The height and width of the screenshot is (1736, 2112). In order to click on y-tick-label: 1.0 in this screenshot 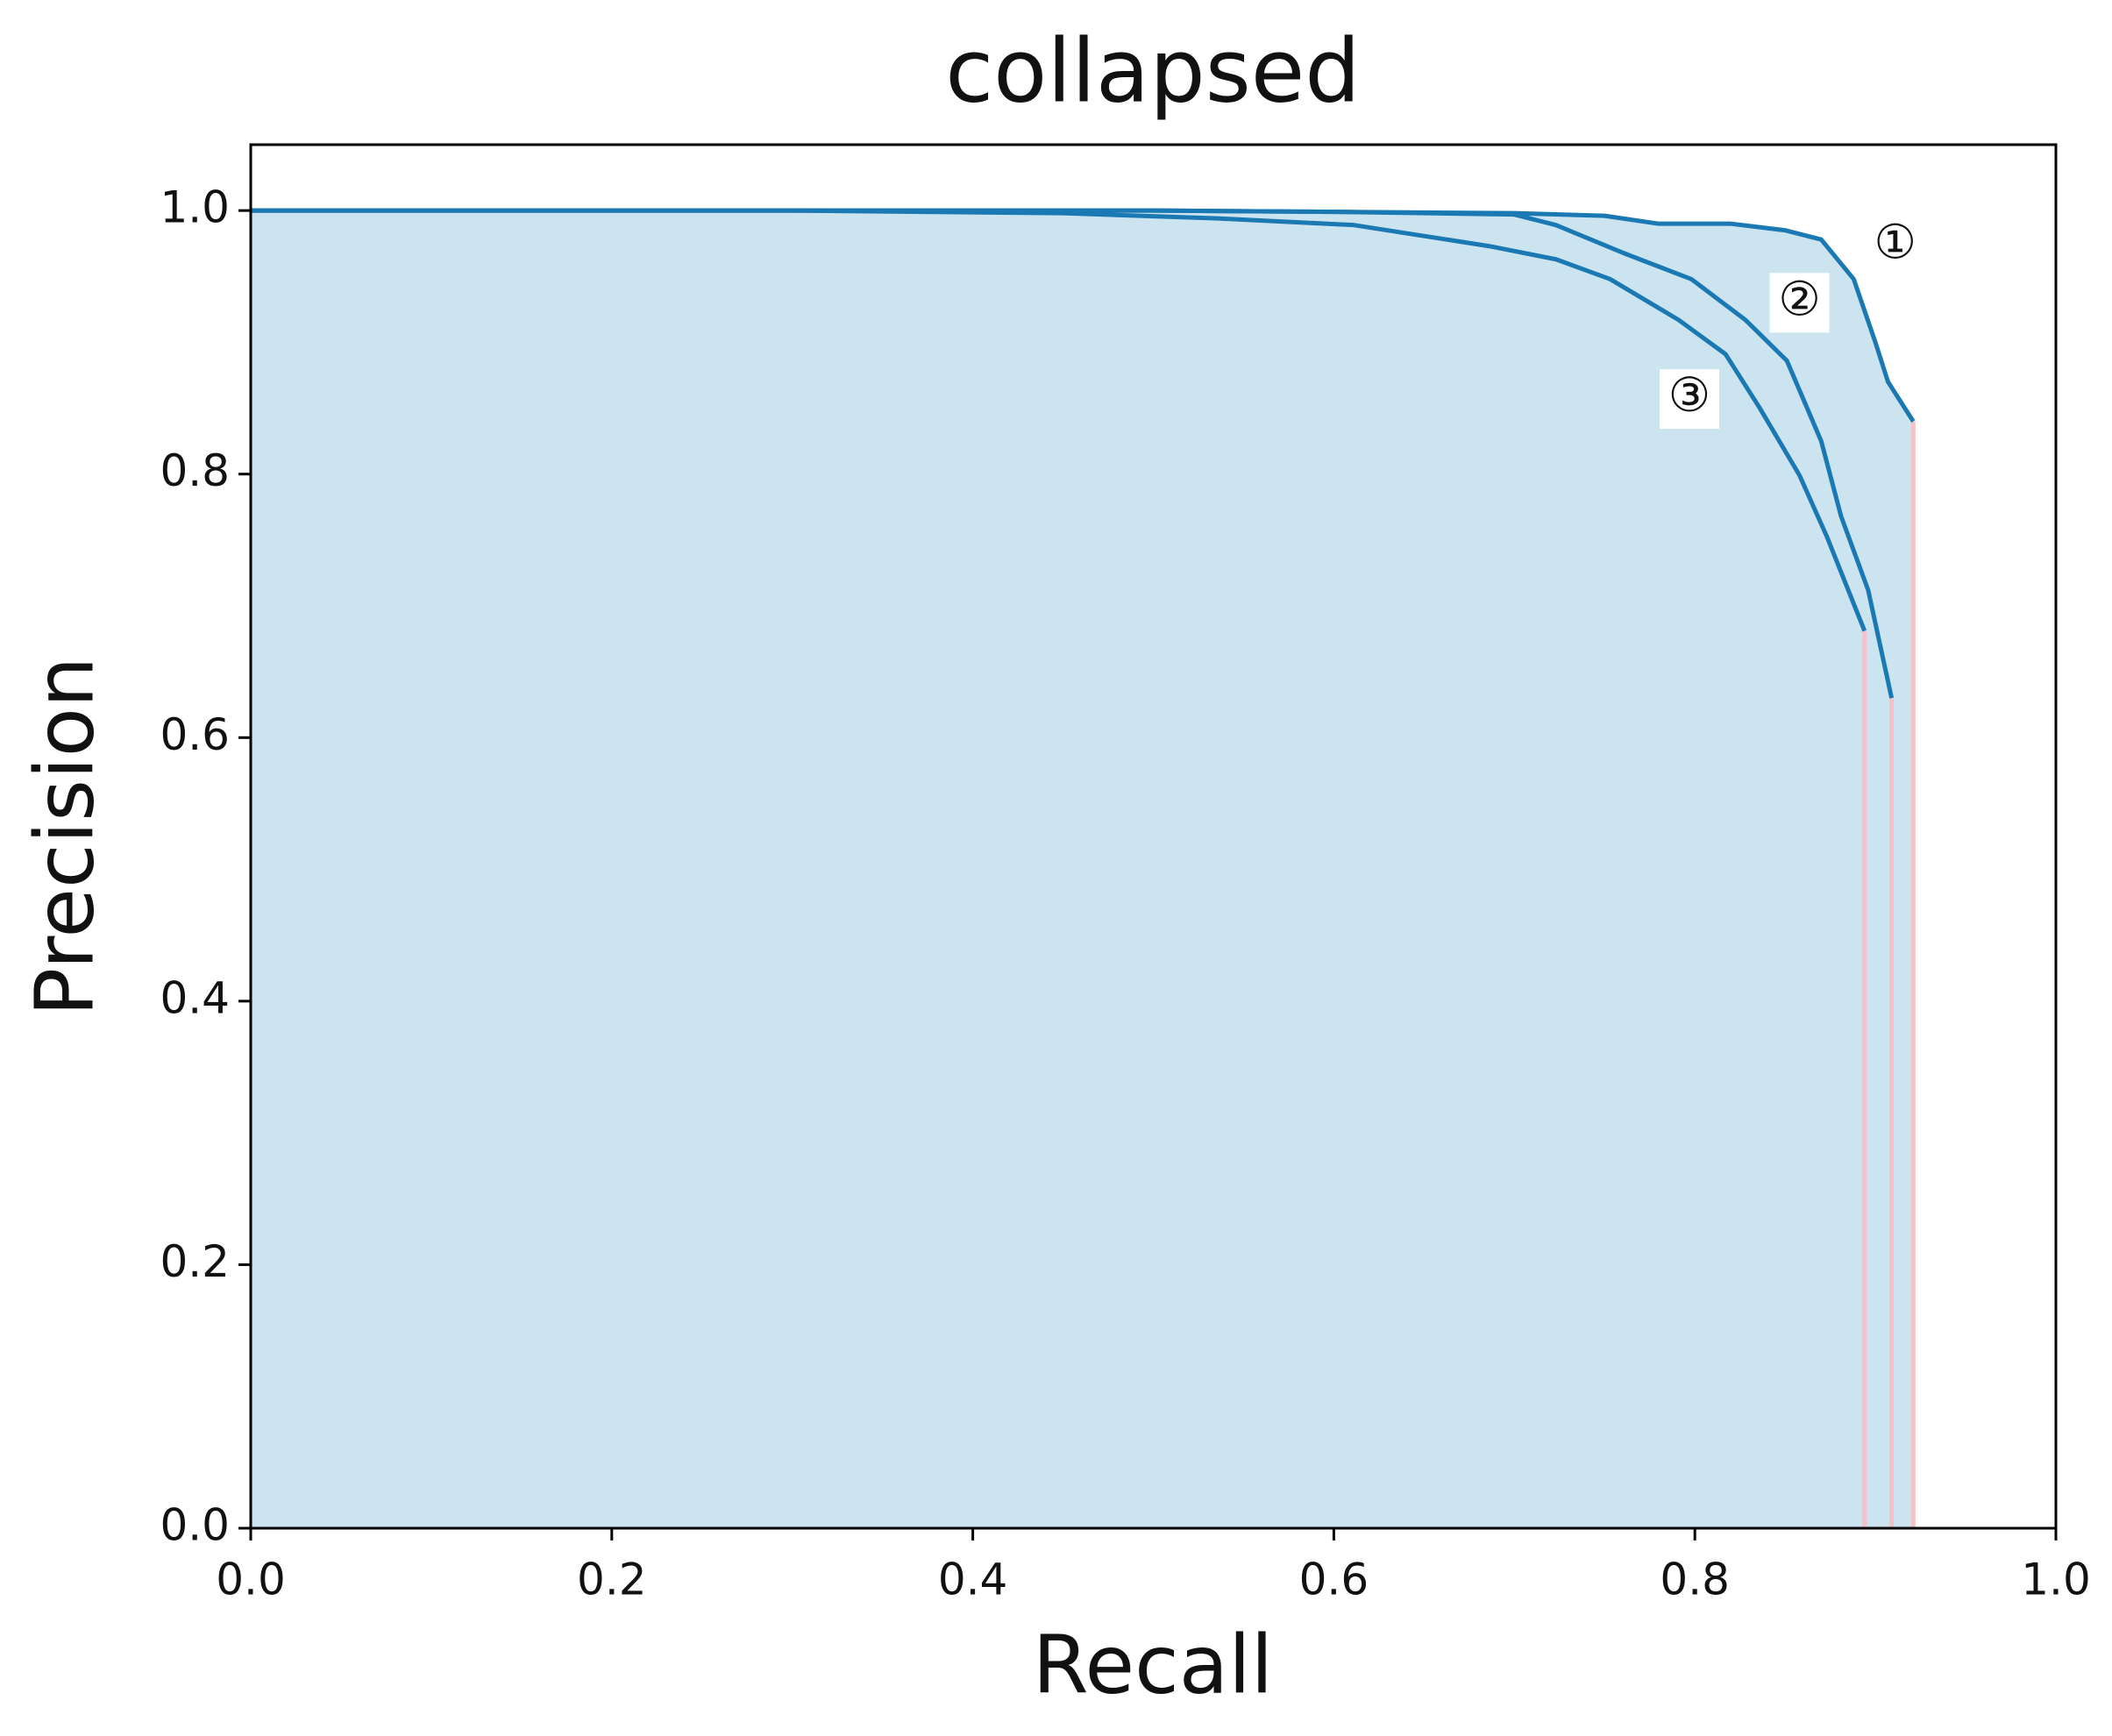, I will do `click(195, 207)`.